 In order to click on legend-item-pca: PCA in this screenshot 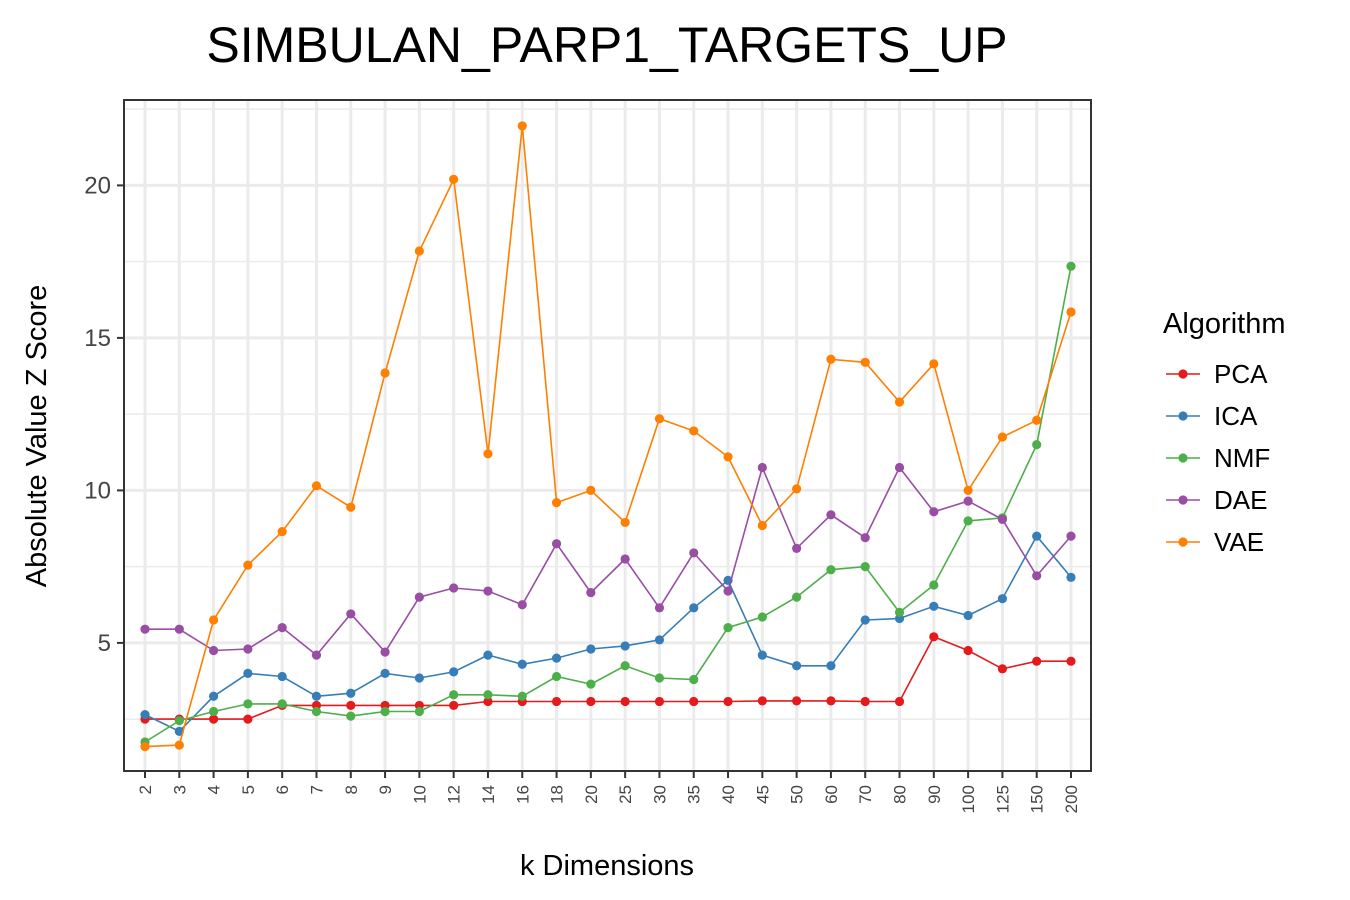, I will do `click(1217, 374)`.